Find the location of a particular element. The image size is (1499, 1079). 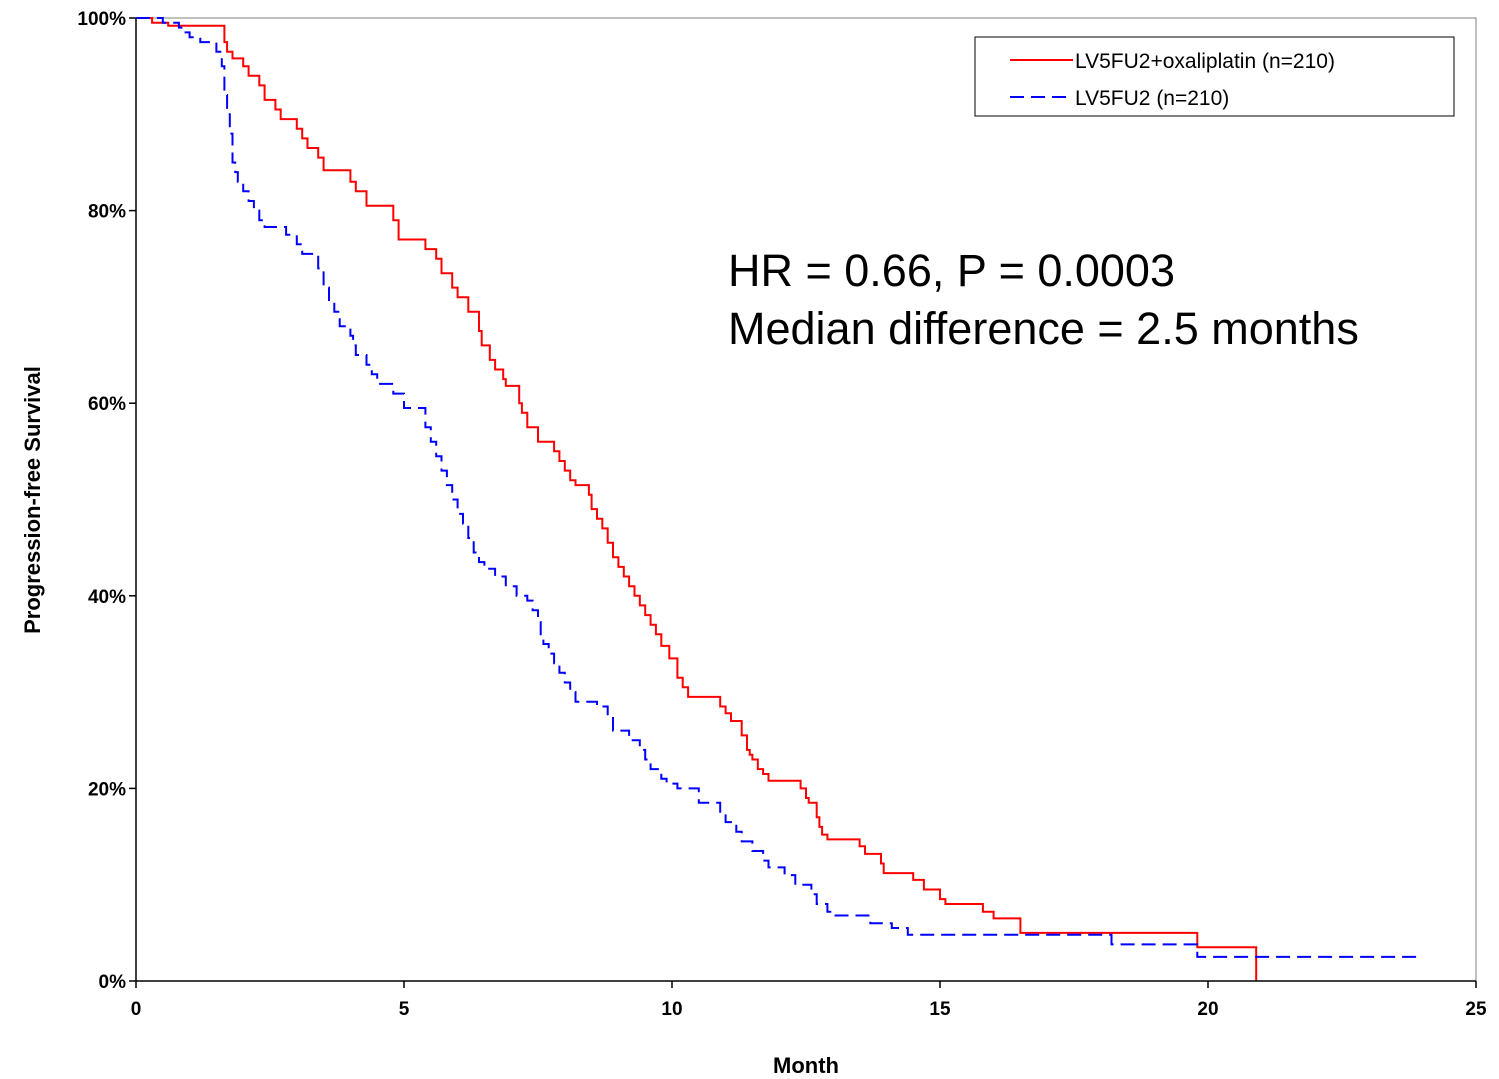

y-tick-label: 0% is located at coordinates (113, 982).